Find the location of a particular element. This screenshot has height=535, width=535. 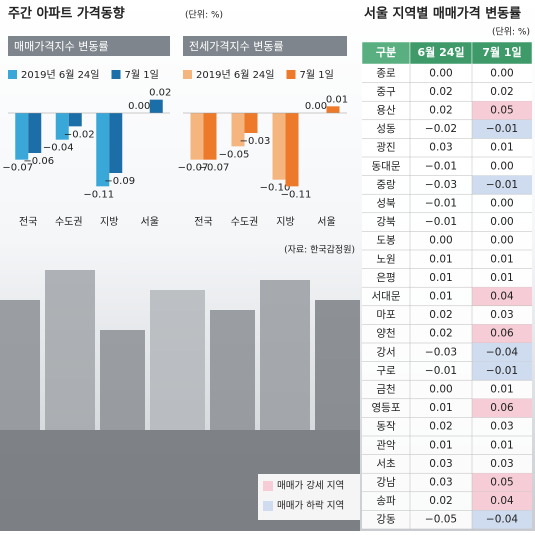

header-cell is located at coordinates (502, 53).